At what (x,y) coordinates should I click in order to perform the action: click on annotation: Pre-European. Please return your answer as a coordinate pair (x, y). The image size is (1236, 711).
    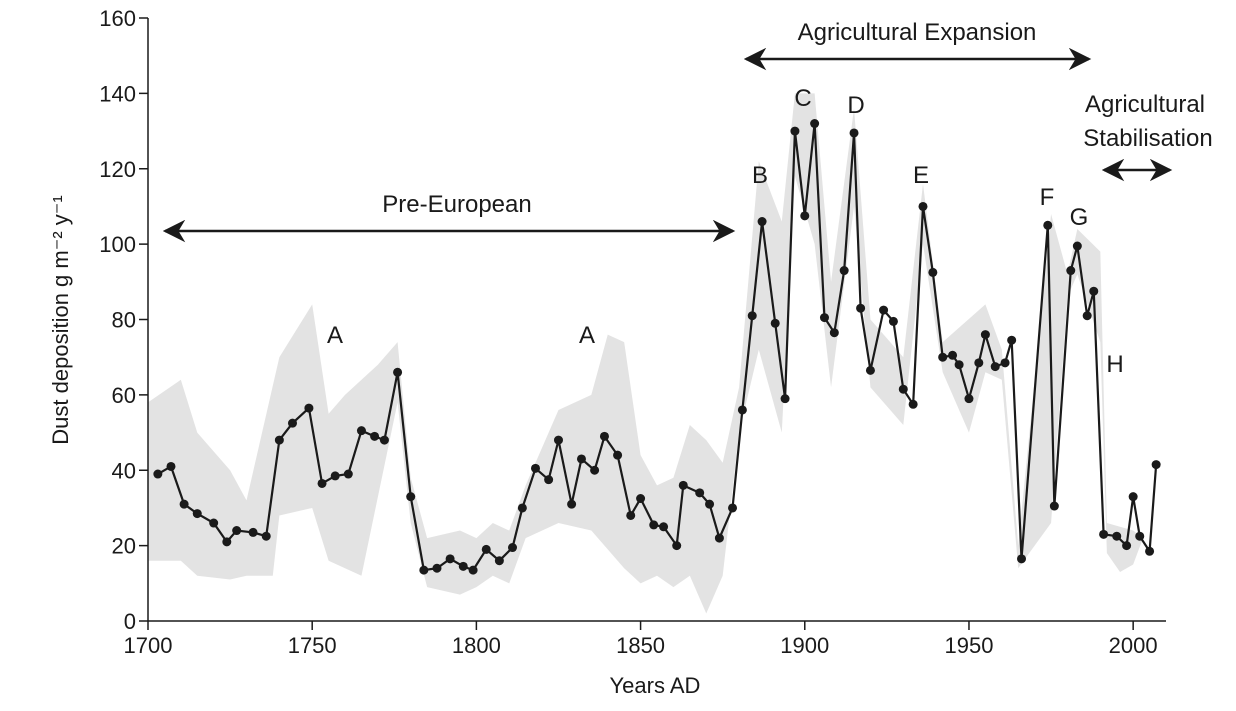
    Looking at the image, I should click on (456, 204).